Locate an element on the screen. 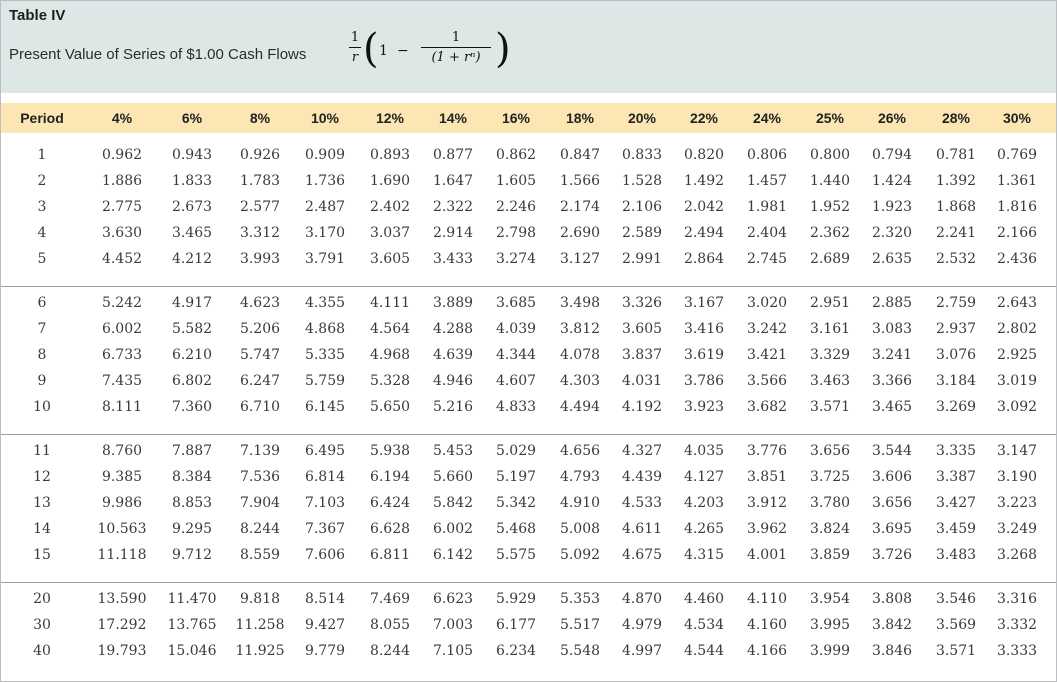 Image resolution: width=1057 pixels, height=682 pixels. value-cell: 10.563 is located at coordinates (122, 529).